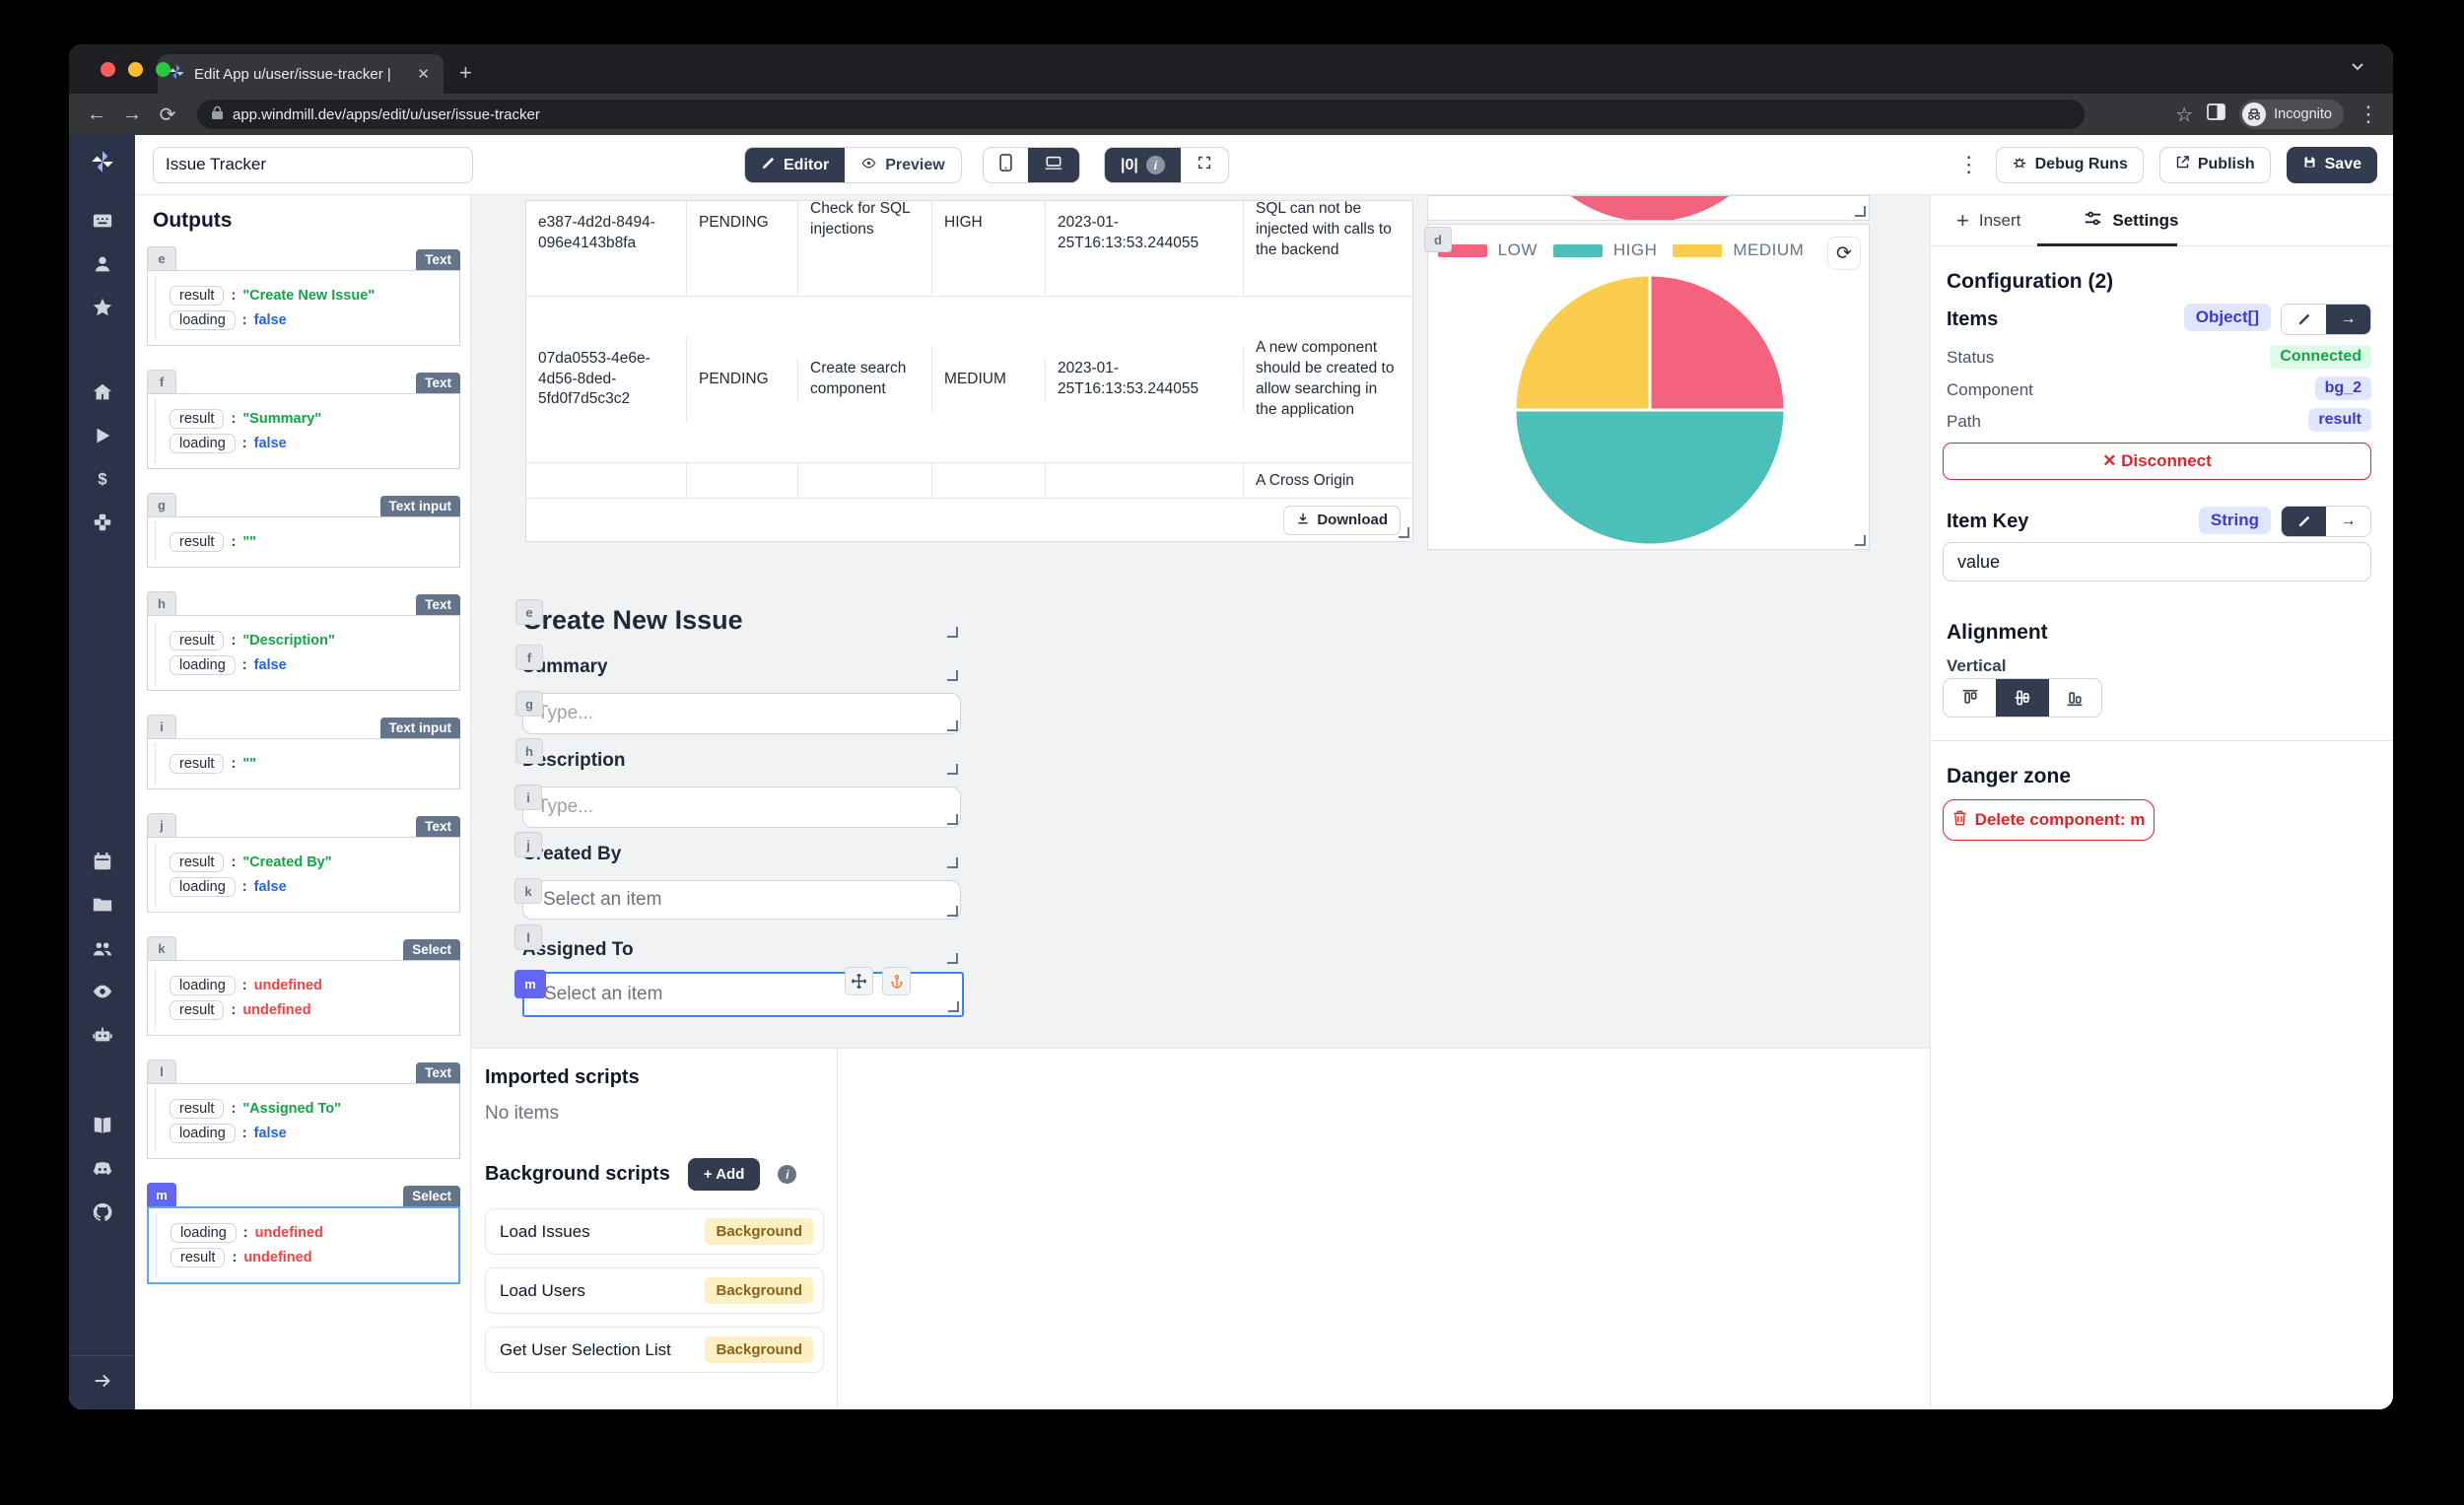 The image size is (2464, 1505). I want to click on description-input-component, so click(741, 807).